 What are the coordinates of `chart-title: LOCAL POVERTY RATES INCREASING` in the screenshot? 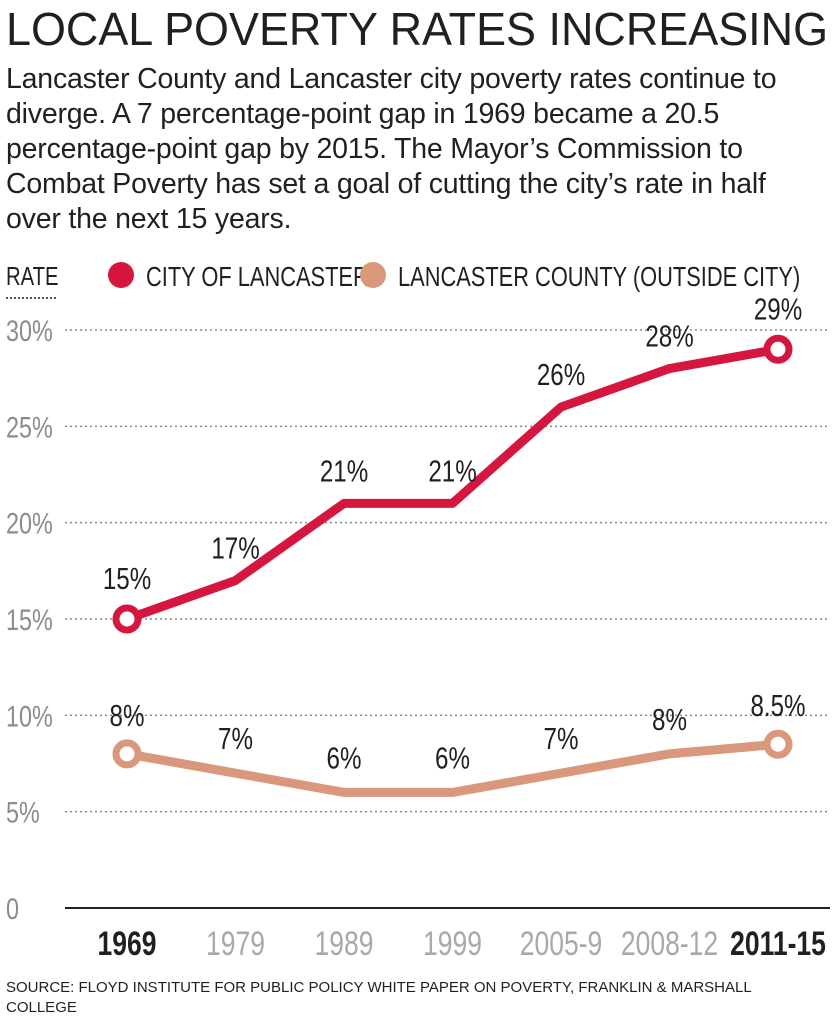 It's located at (417, 29).